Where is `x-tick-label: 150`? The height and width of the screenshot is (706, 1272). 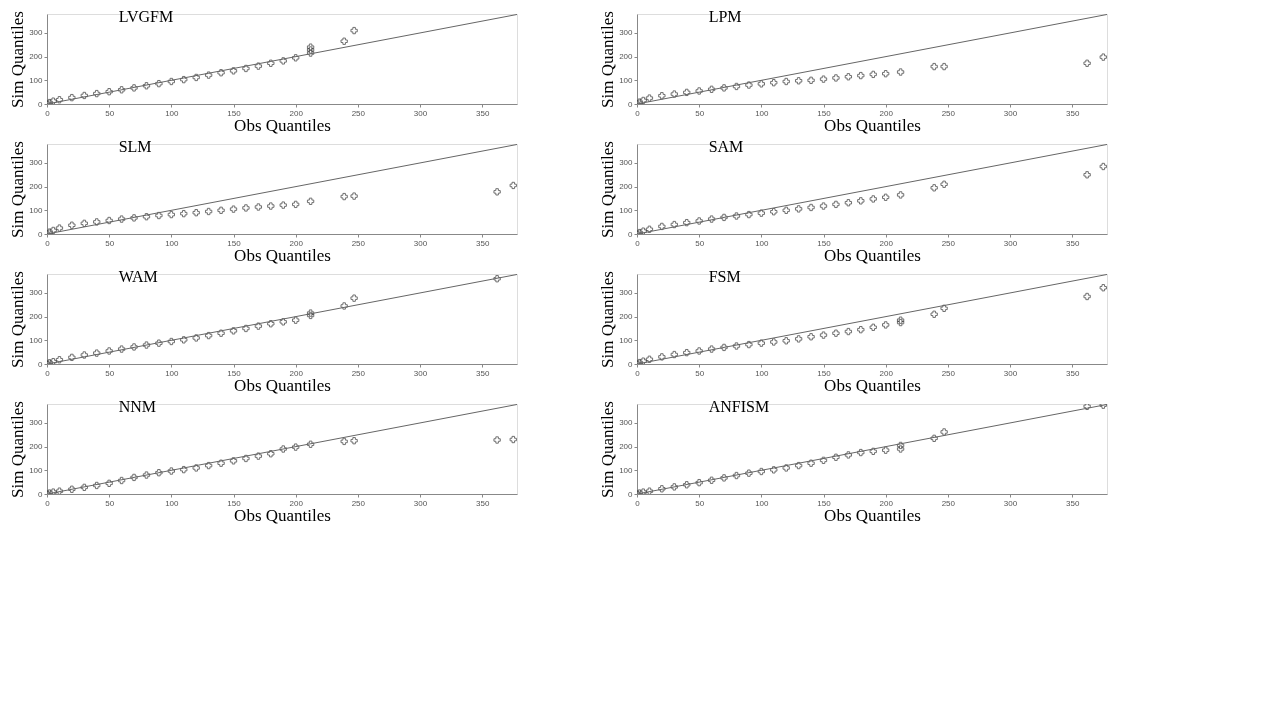 x-tick-label: 150 is located at coordinates (234, 243).